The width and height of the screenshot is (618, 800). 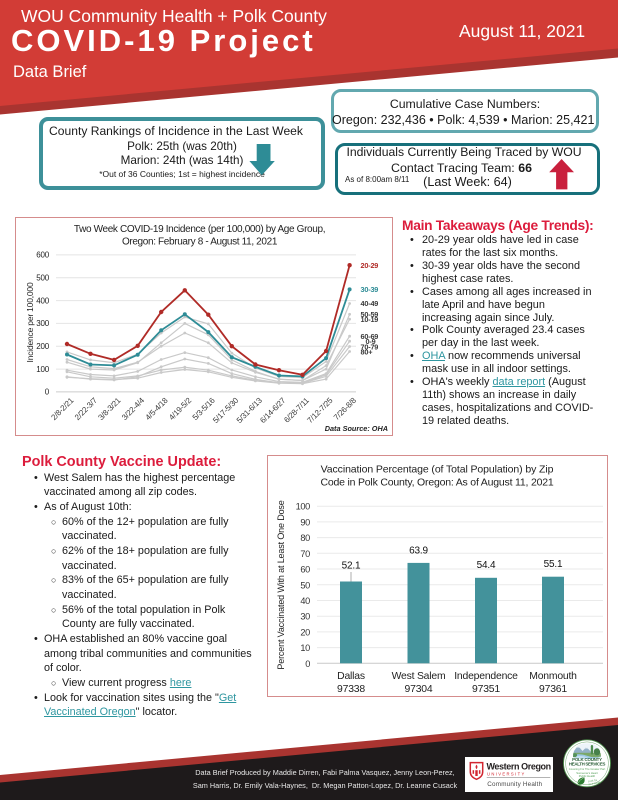 What do you see at coordinates (351, 566) in the screenshot?
I see `svg-text: 52.1` at bounding box center [351, 566].